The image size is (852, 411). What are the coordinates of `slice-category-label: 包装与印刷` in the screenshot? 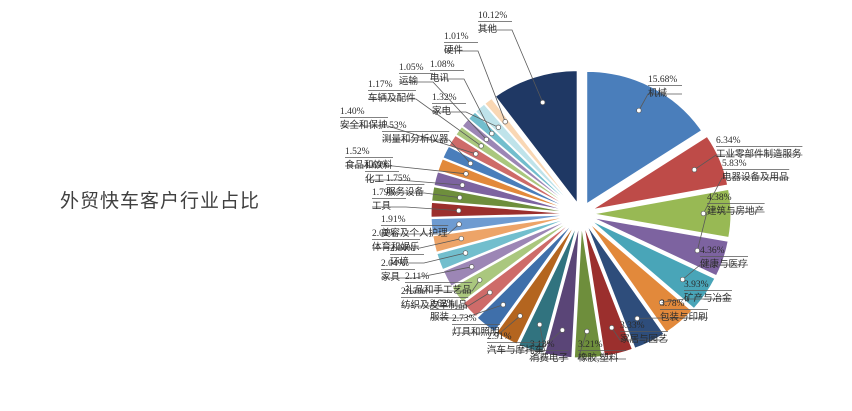 It's located at (684, 317).